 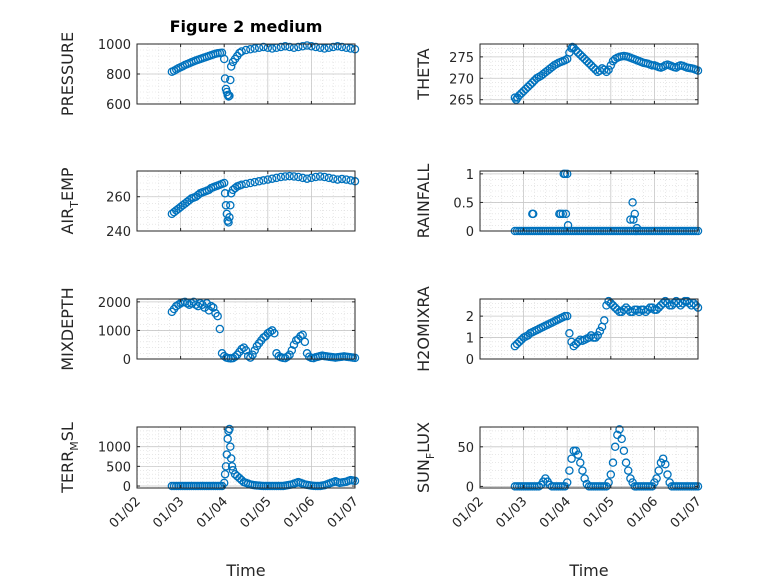 I want to click on x-tick-label: 01/07, so click(x=343, y=512).